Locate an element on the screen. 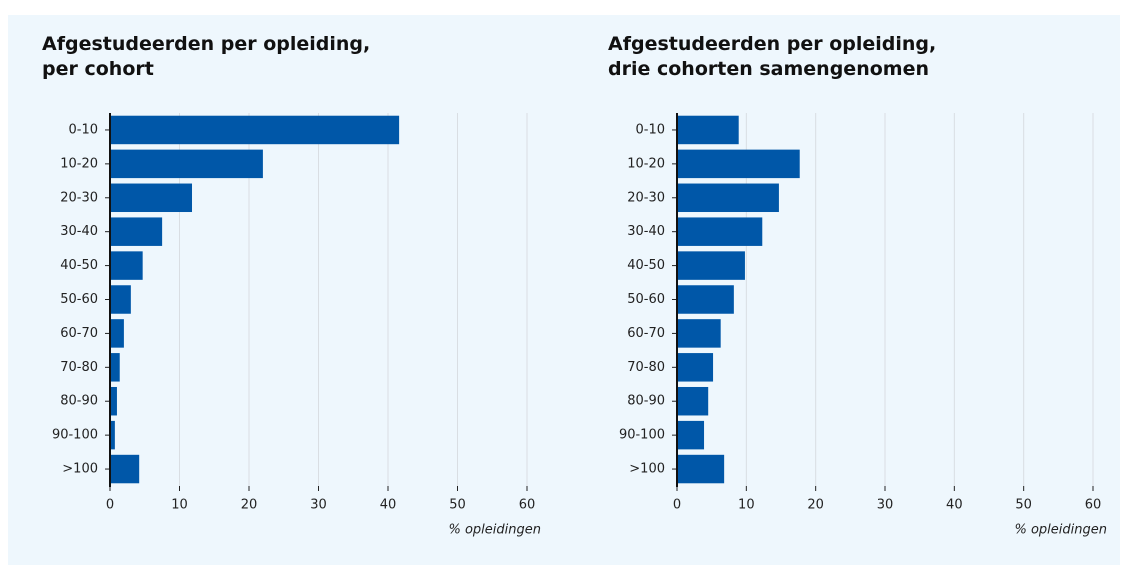 The height and width of the screenshot is (571, 1129). chart-title: per cohort is located at coordinates (98, 69).